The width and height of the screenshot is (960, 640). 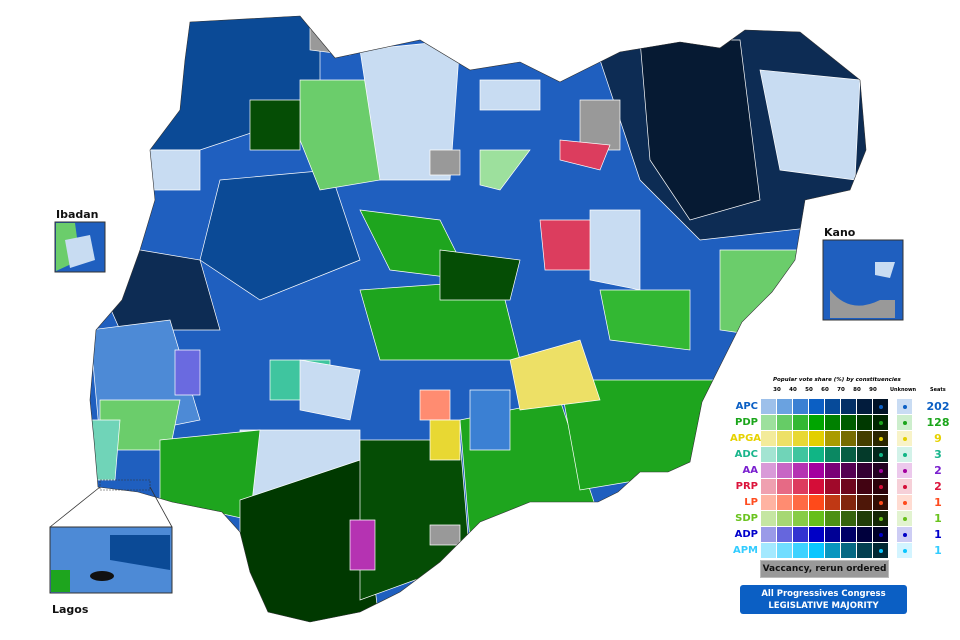 I want to click on party-name: APM, so click(x=745, y=550).